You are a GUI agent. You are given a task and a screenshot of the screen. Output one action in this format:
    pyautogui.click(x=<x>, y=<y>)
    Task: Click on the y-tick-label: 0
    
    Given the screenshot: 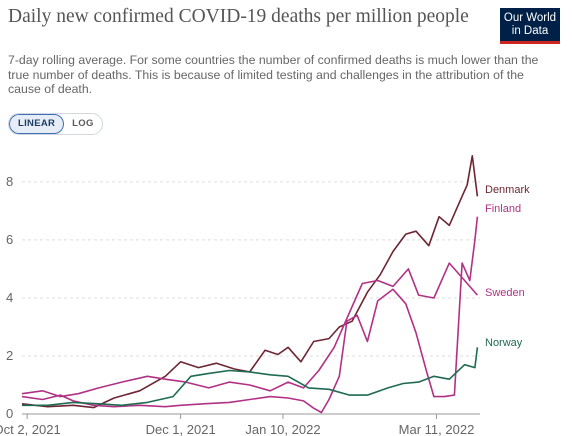 What is the action you would take?
    pyautogui.click(x=9, y=413)
    